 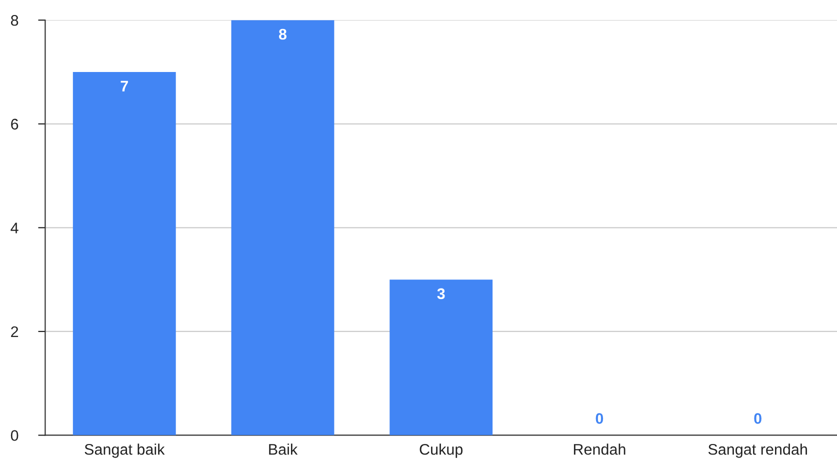 I want to click on data-label: 3, so click(x=441, y=294).